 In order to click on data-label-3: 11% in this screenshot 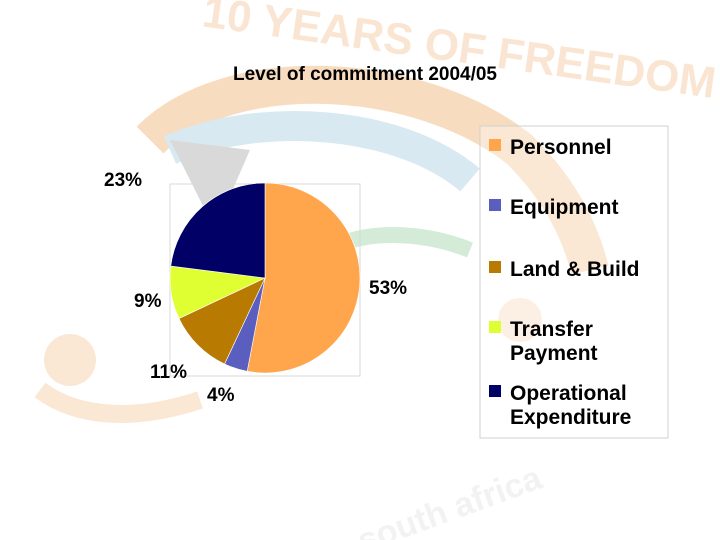, I will do `click(168, 372)`.